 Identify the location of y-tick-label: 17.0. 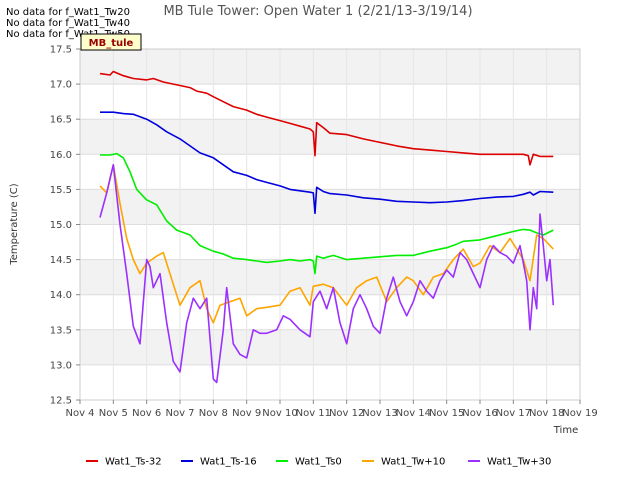
(61, 85).